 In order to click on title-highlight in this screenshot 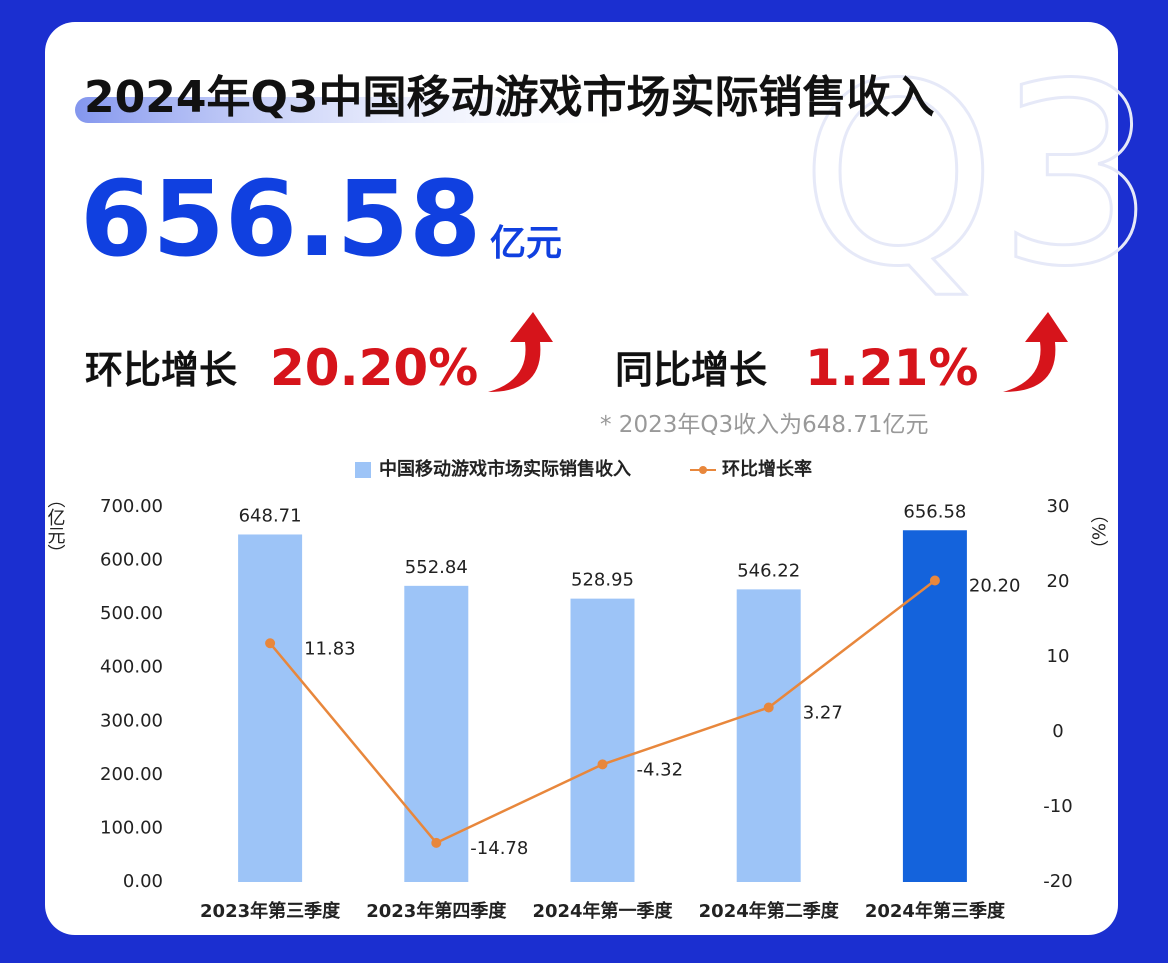, I will do `click(360, 110)`.